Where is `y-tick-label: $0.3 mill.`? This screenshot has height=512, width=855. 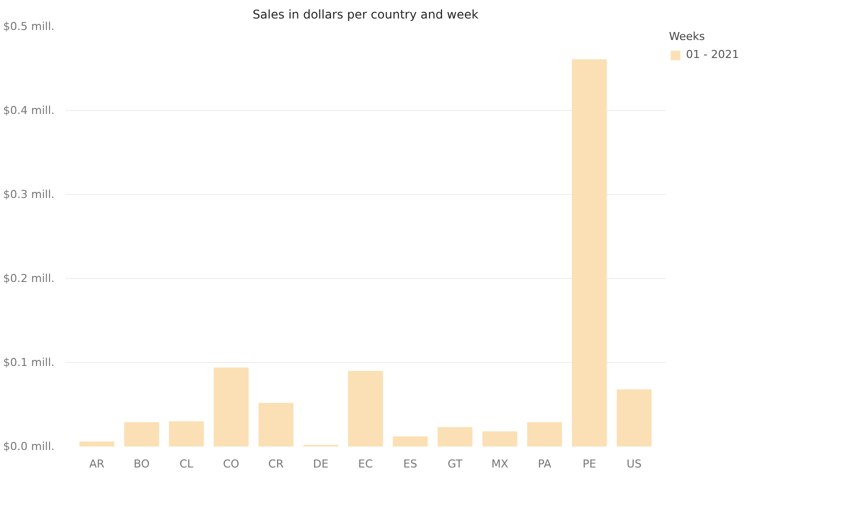
y-tick-label: $0.3 mill. is located at coordinates (29, 194).